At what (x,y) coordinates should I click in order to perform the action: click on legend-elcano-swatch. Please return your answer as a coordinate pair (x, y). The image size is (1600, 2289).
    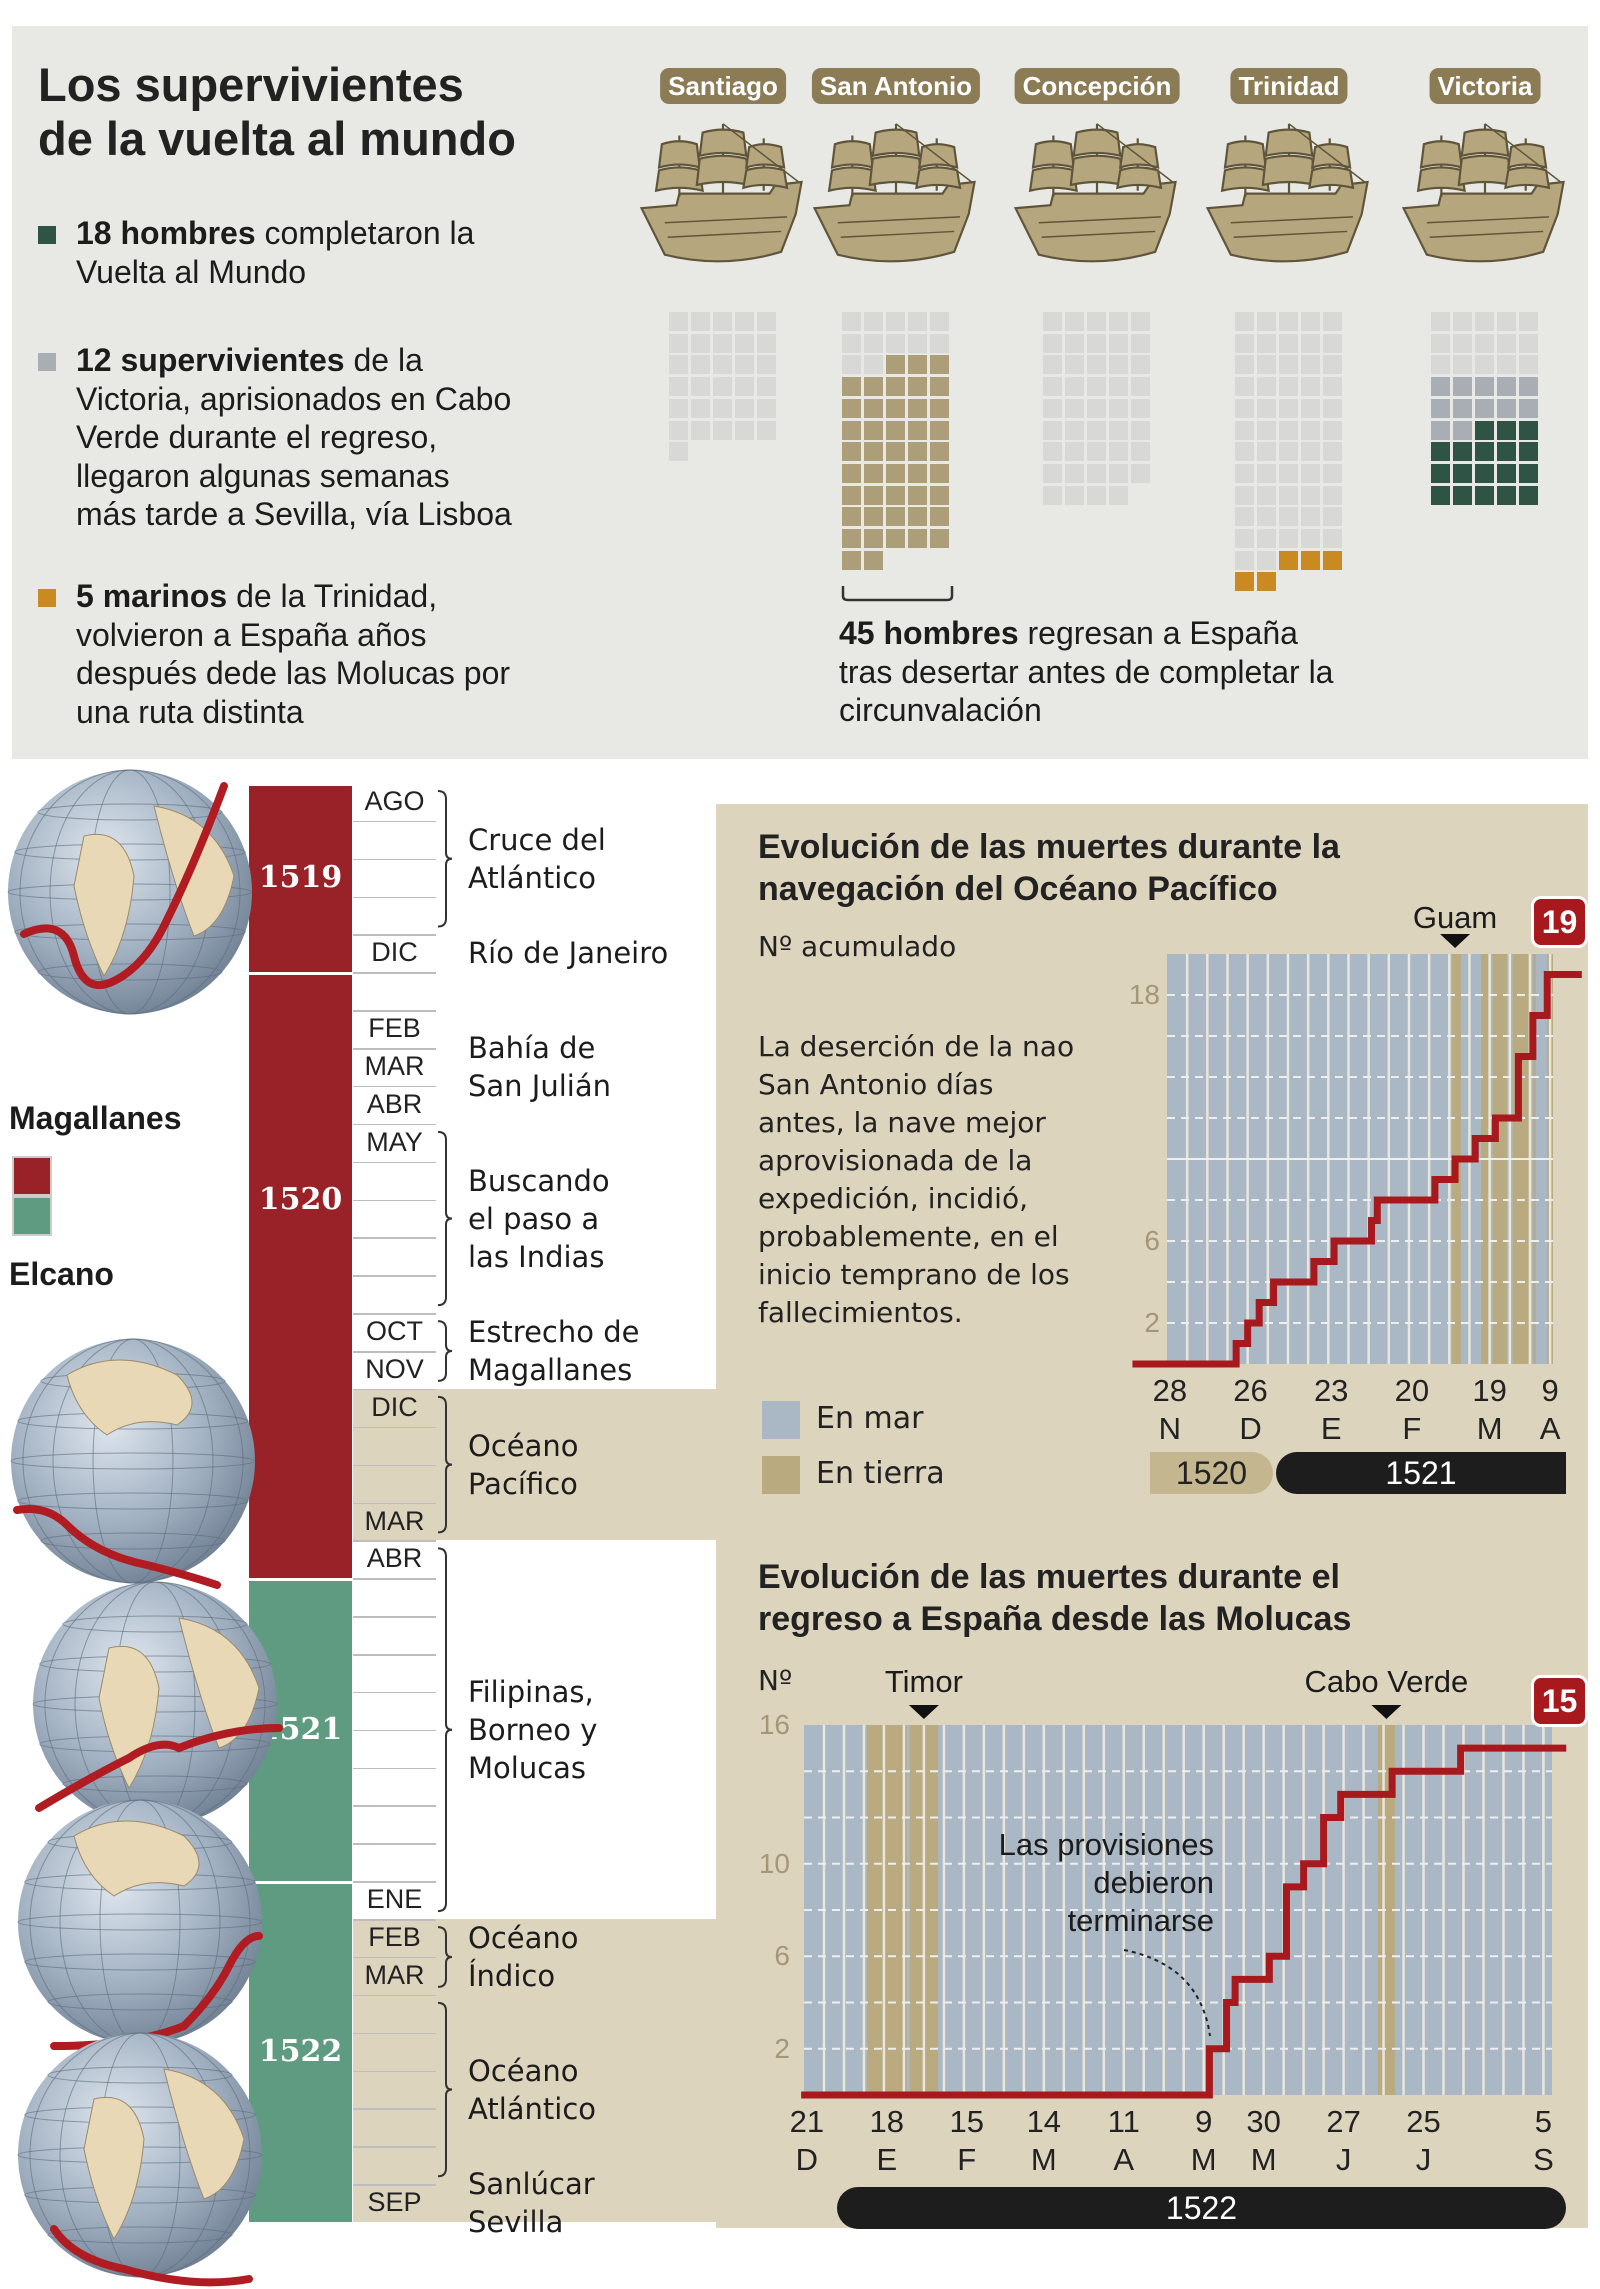
    Looking at the image, I should click on (32, 1216).